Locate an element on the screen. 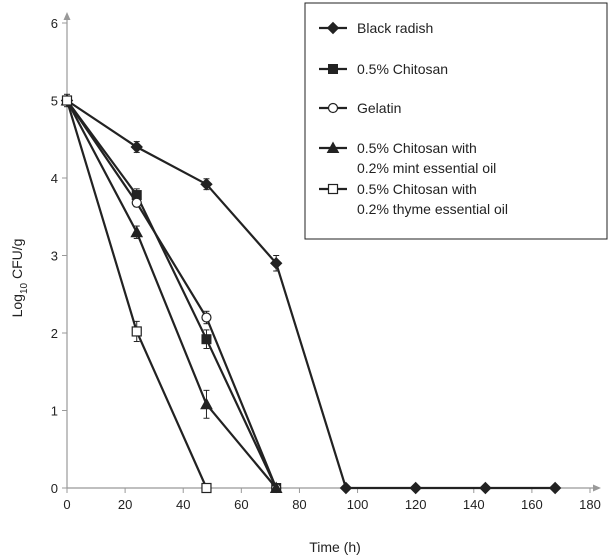 The width and height of the screenshot is (611, 560). legend-entry-3: Gelatin is located at coordinates (360, 108).